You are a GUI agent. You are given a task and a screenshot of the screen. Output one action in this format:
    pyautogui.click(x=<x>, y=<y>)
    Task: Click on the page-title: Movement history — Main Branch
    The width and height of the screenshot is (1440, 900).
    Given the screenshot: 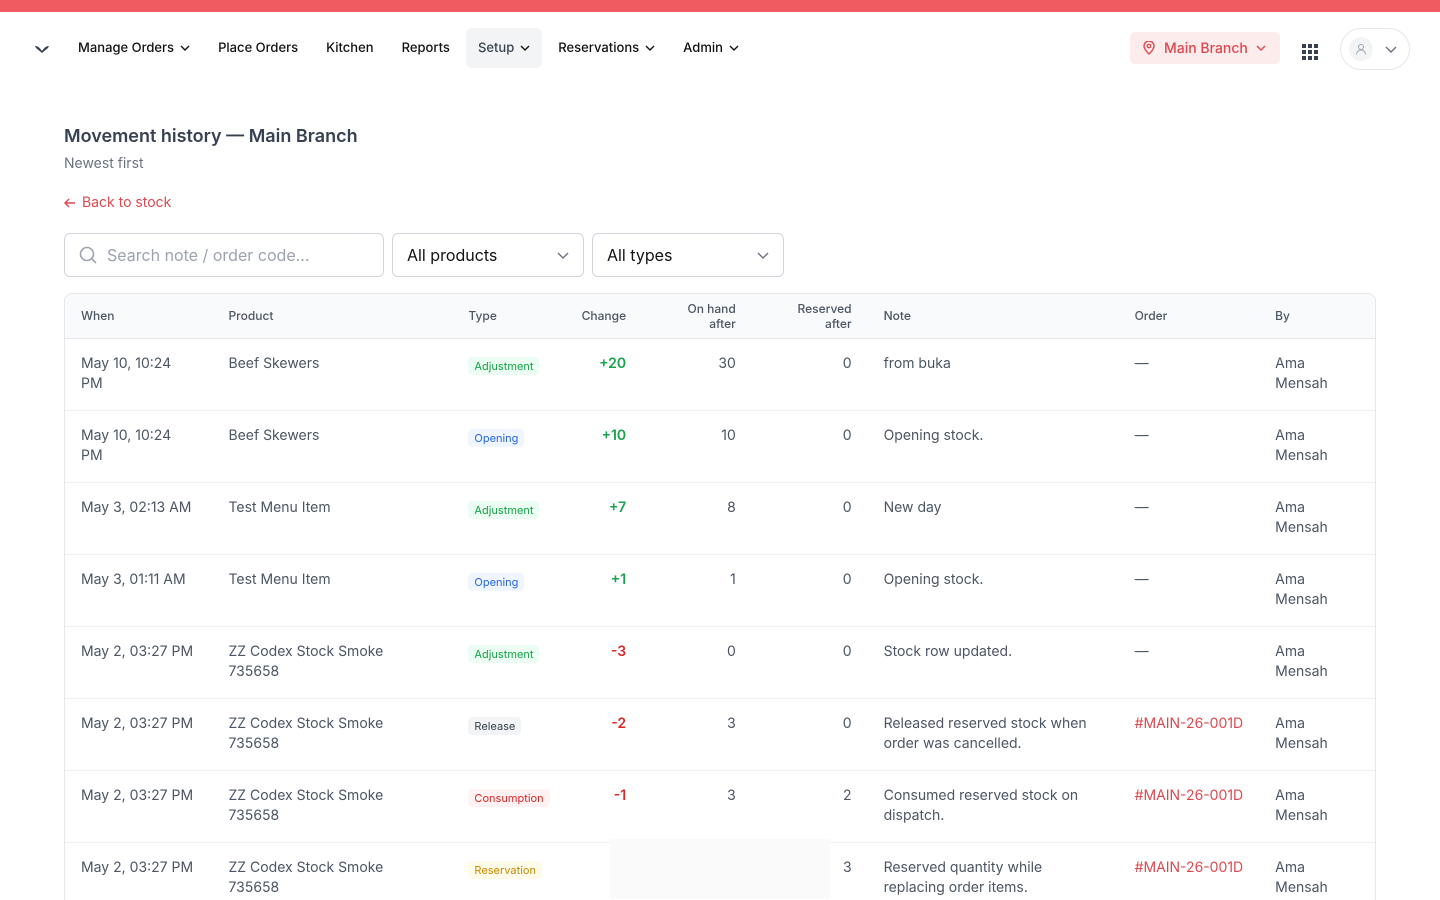 What is the action you would take?
    pyautogui.click(x=211, y=136)
    